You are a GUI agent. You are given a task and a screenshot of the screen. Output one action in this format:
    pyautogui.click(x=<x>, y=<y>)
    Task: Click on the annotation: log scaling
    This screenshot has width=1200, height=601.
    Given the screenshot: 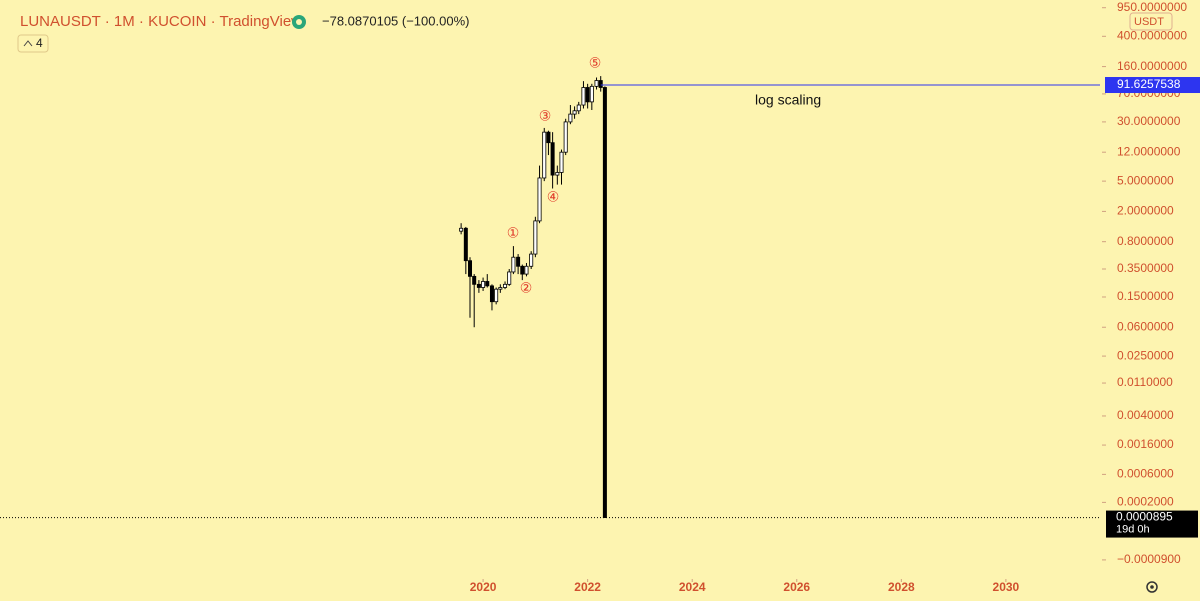 What is the action you would take?
    pyautogui.click(x=788, y=100)
    